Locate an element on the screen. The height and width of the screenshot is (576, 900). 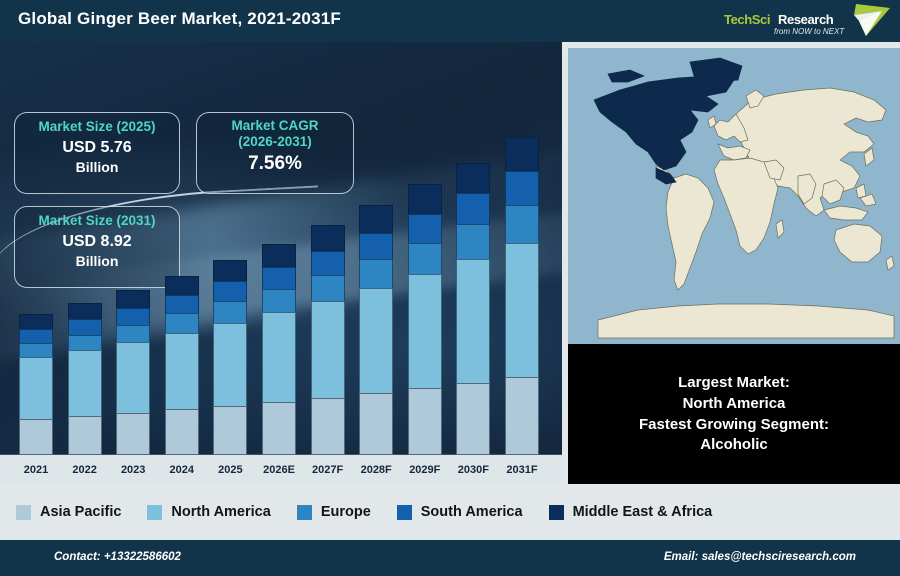
legend-item: South America is located at coordinates (459, 512).